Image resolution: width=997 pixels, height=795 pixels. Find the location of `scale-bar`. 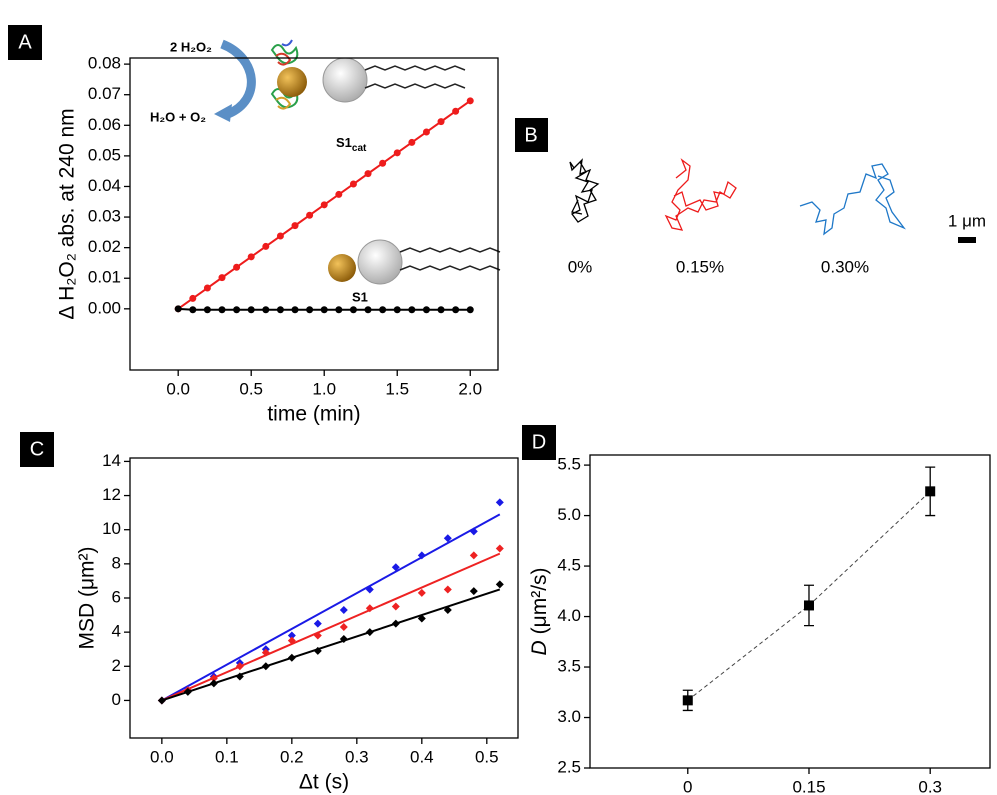

scale-bar is located at coordinates (967, 240).